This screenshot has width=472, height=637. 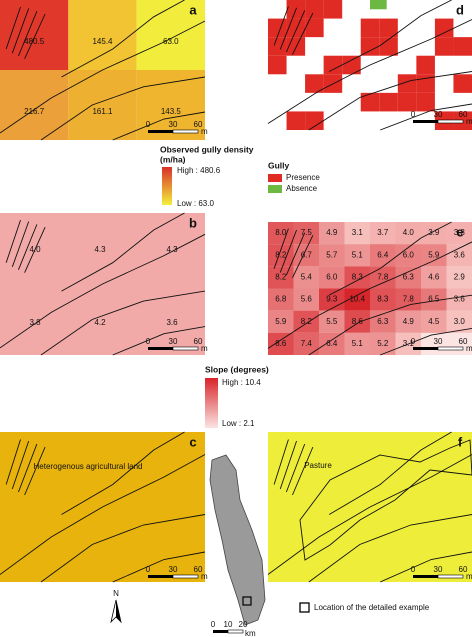 What do you see at coordinates (241, 382) in the screenshot?
I see `legend-high: High : 10.4` at bounding box center [241, 382].